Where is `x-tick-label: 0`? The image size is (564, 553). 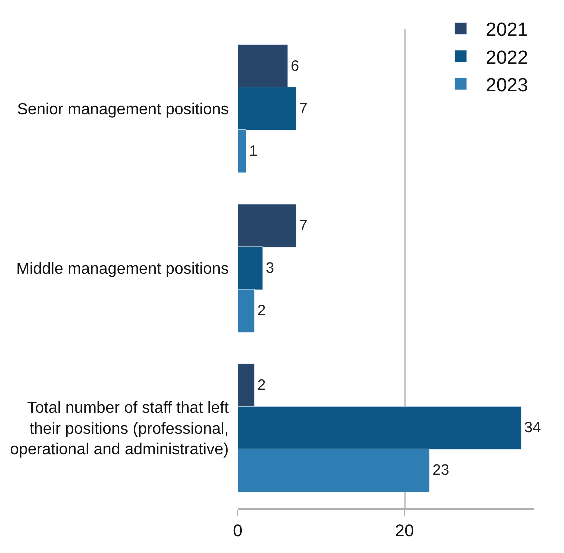
x-tick-label: 0 is located at coordinates (238, 530).